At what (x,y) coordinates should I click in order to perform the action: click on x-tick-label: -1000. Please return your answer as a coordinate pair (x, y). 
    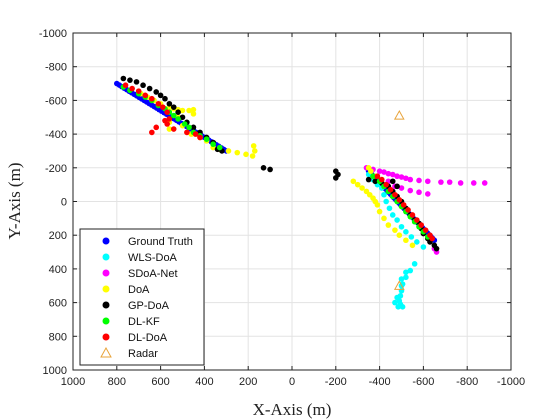
    Looking at the image, I should click on (511, 382).